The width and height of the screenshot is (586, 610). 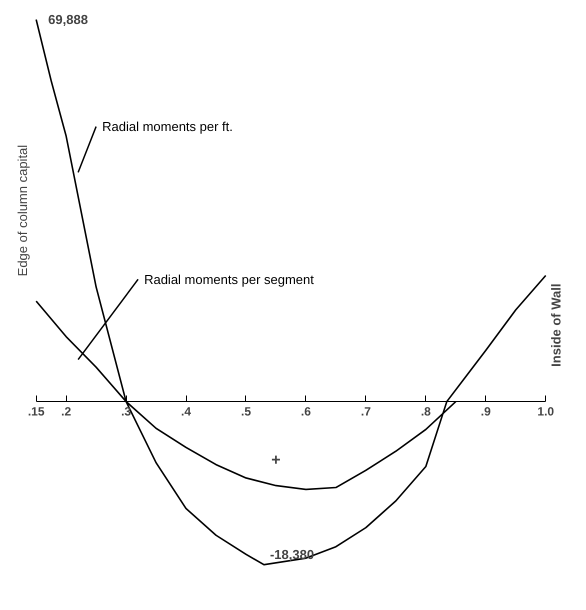 What do you see at coordinates (292, 554) in the screenshot?
I see `annotation: -18,380` at bounding box center [292, 554].